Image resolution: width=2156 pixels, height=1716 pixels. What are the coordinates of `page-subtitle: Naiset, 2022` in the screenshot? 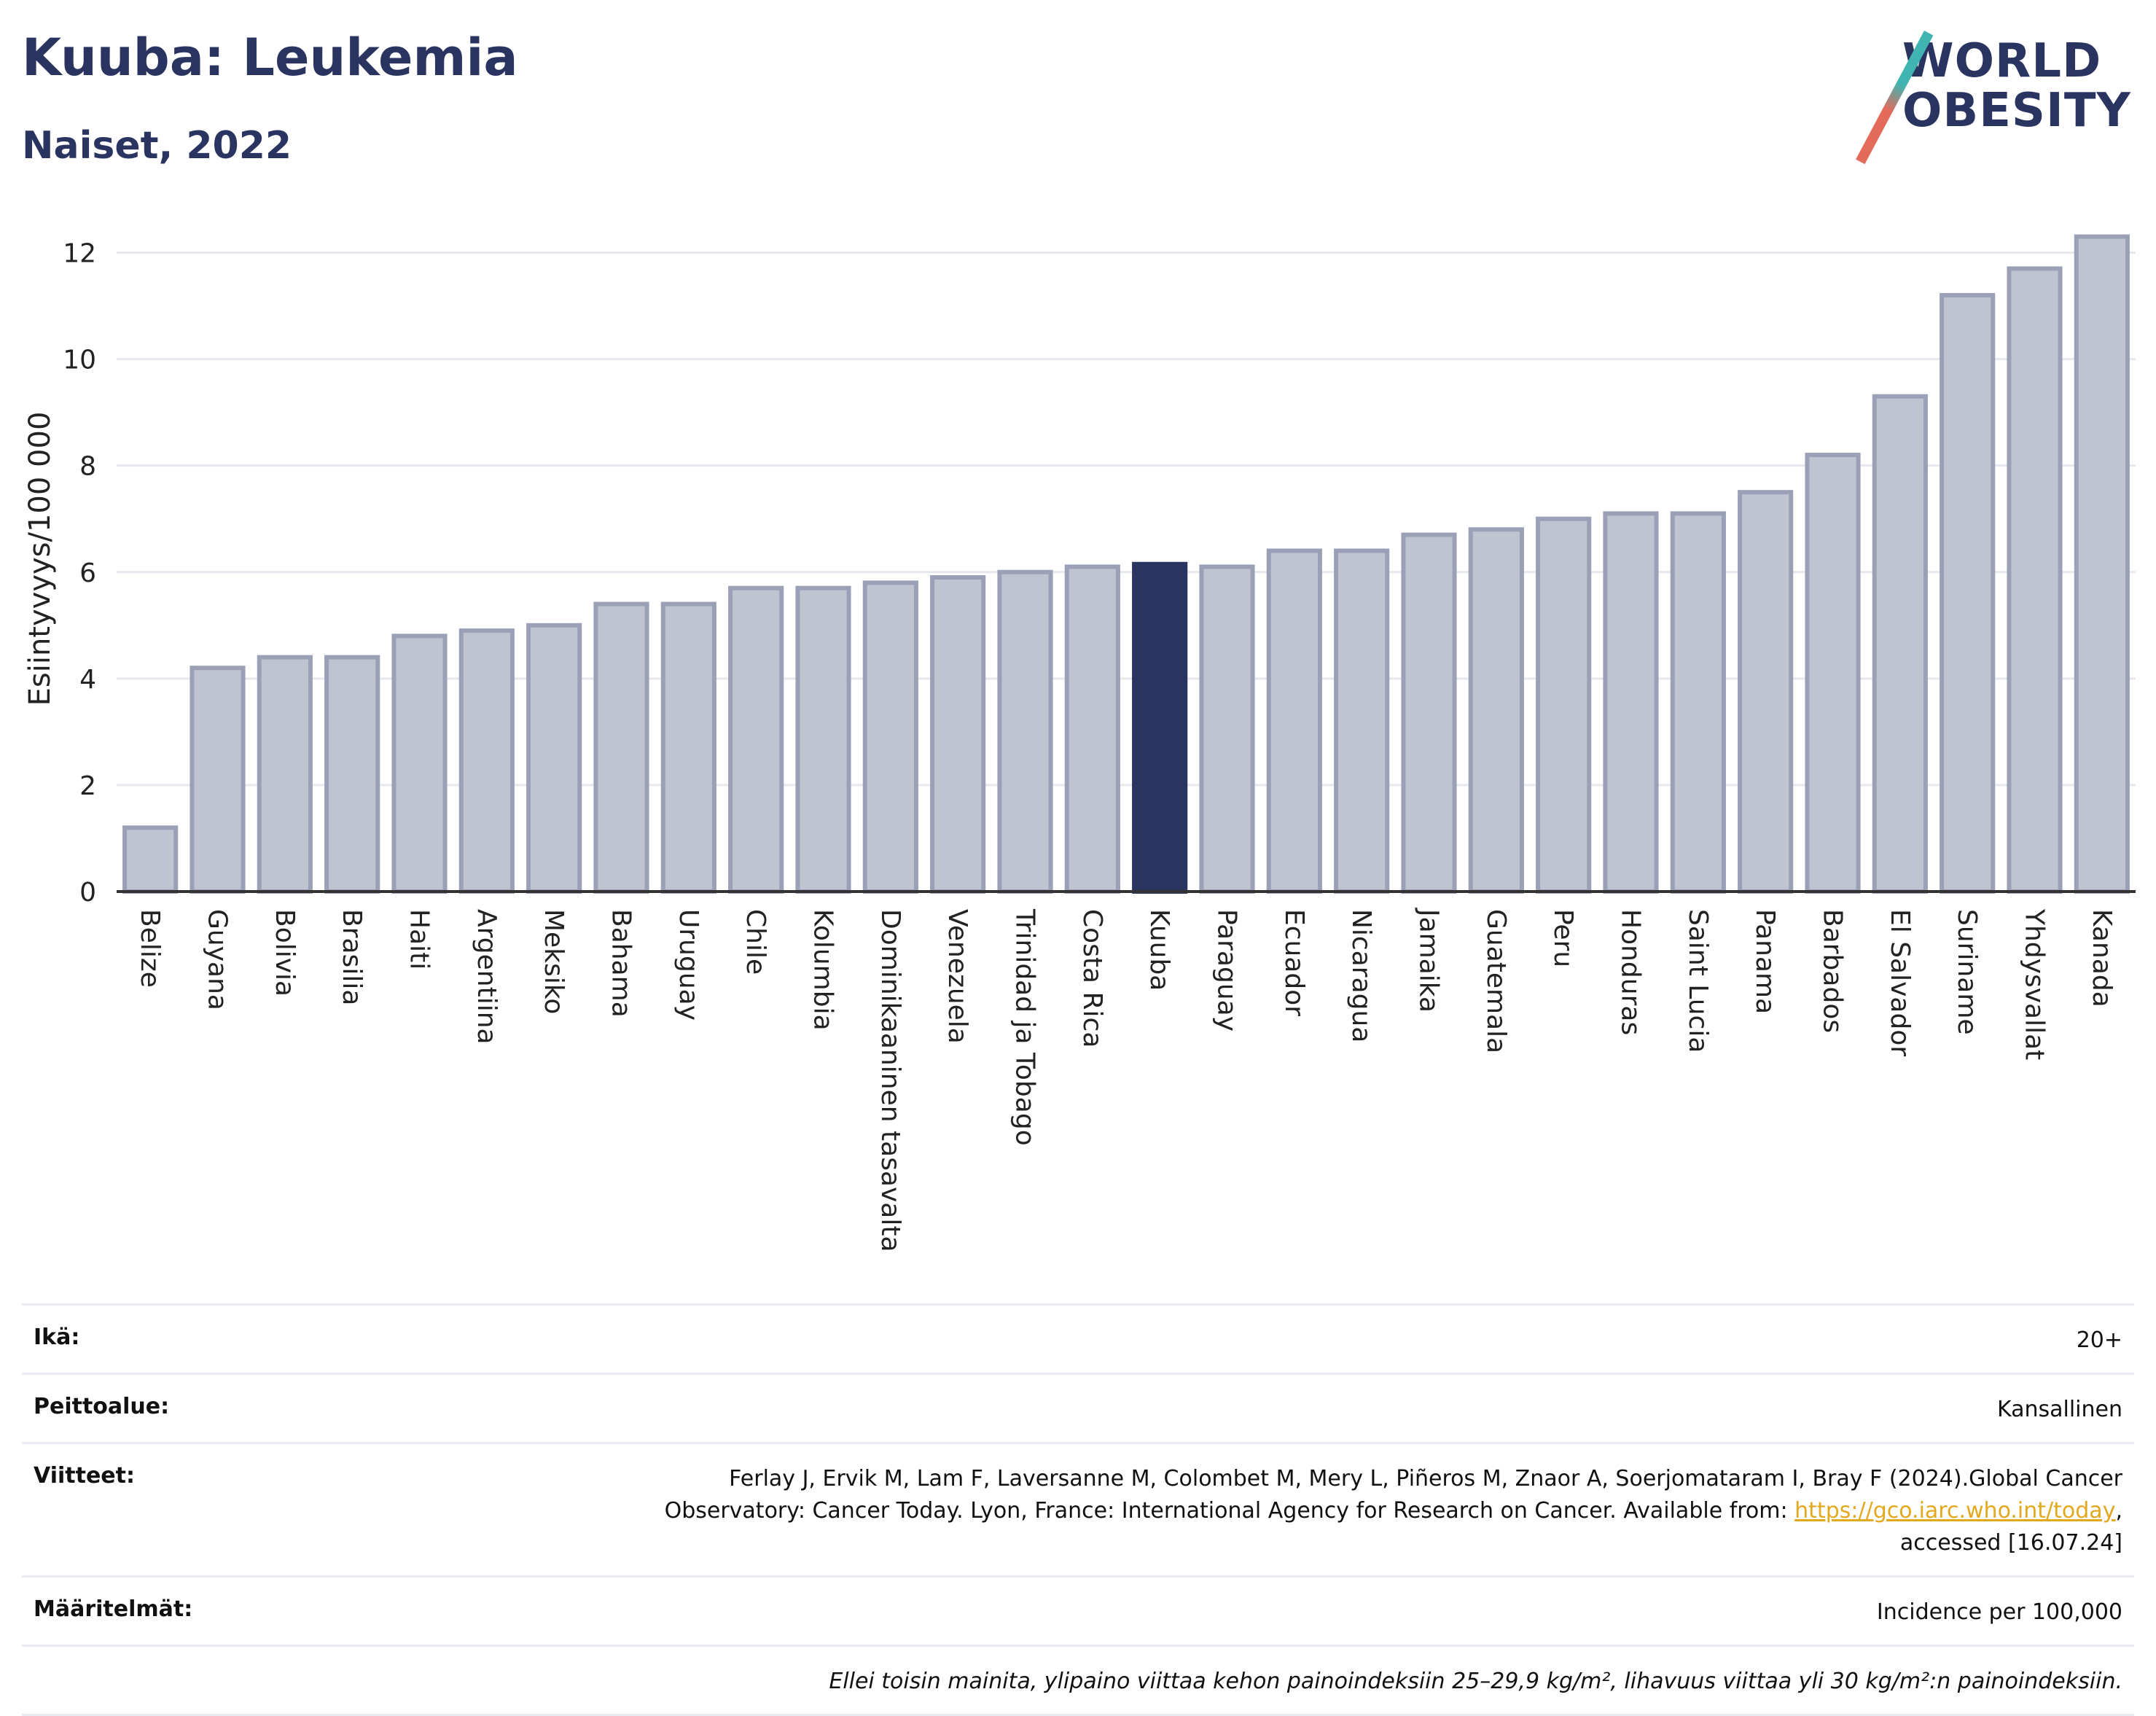 It's located at (157, 146).